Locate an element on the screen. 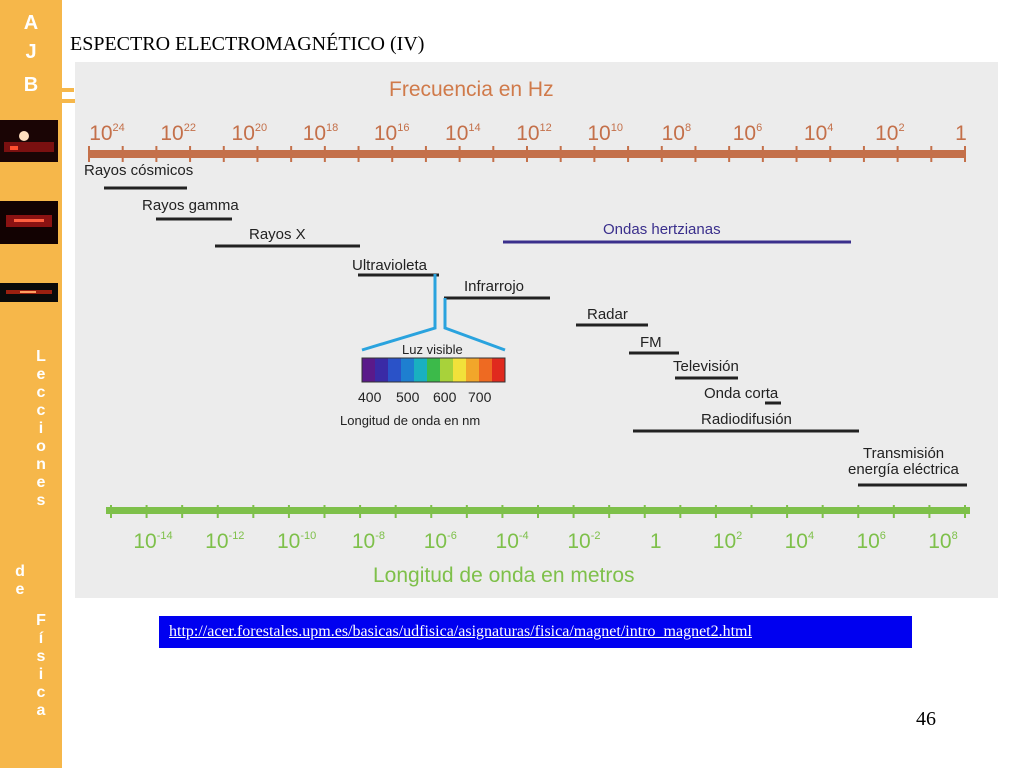 Image resolution: width=1024 pixels, height=768 pixels. band-label-xray: Rayos X is located at coordinates (277, 234).